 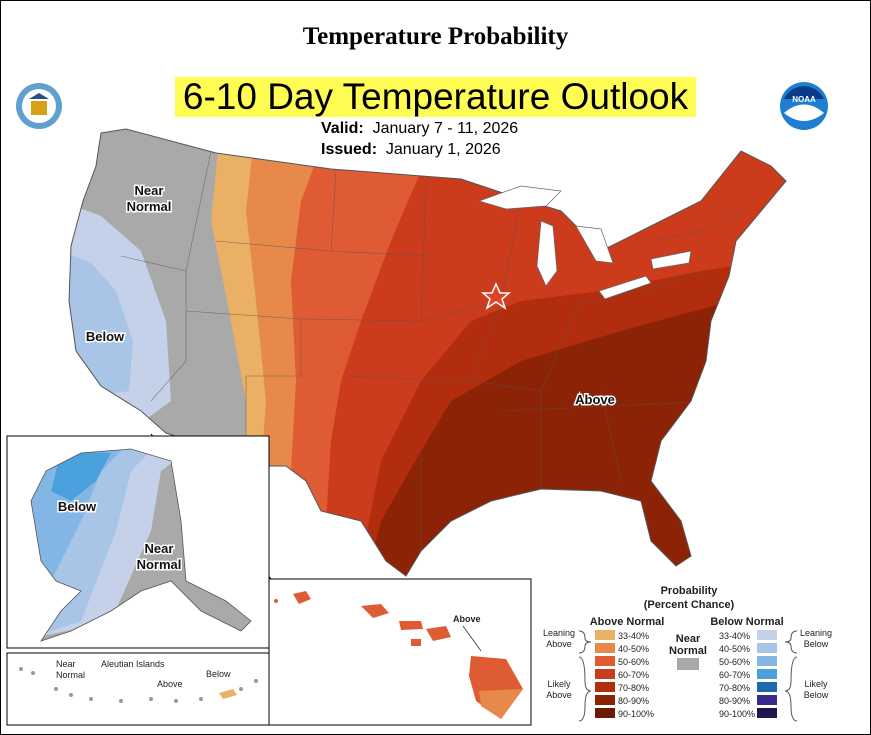 What do you see at coordinates (149, 206) in the screenshot?
I see `label-west-near-normal-2: Normal` at bounding box center [149, 206].